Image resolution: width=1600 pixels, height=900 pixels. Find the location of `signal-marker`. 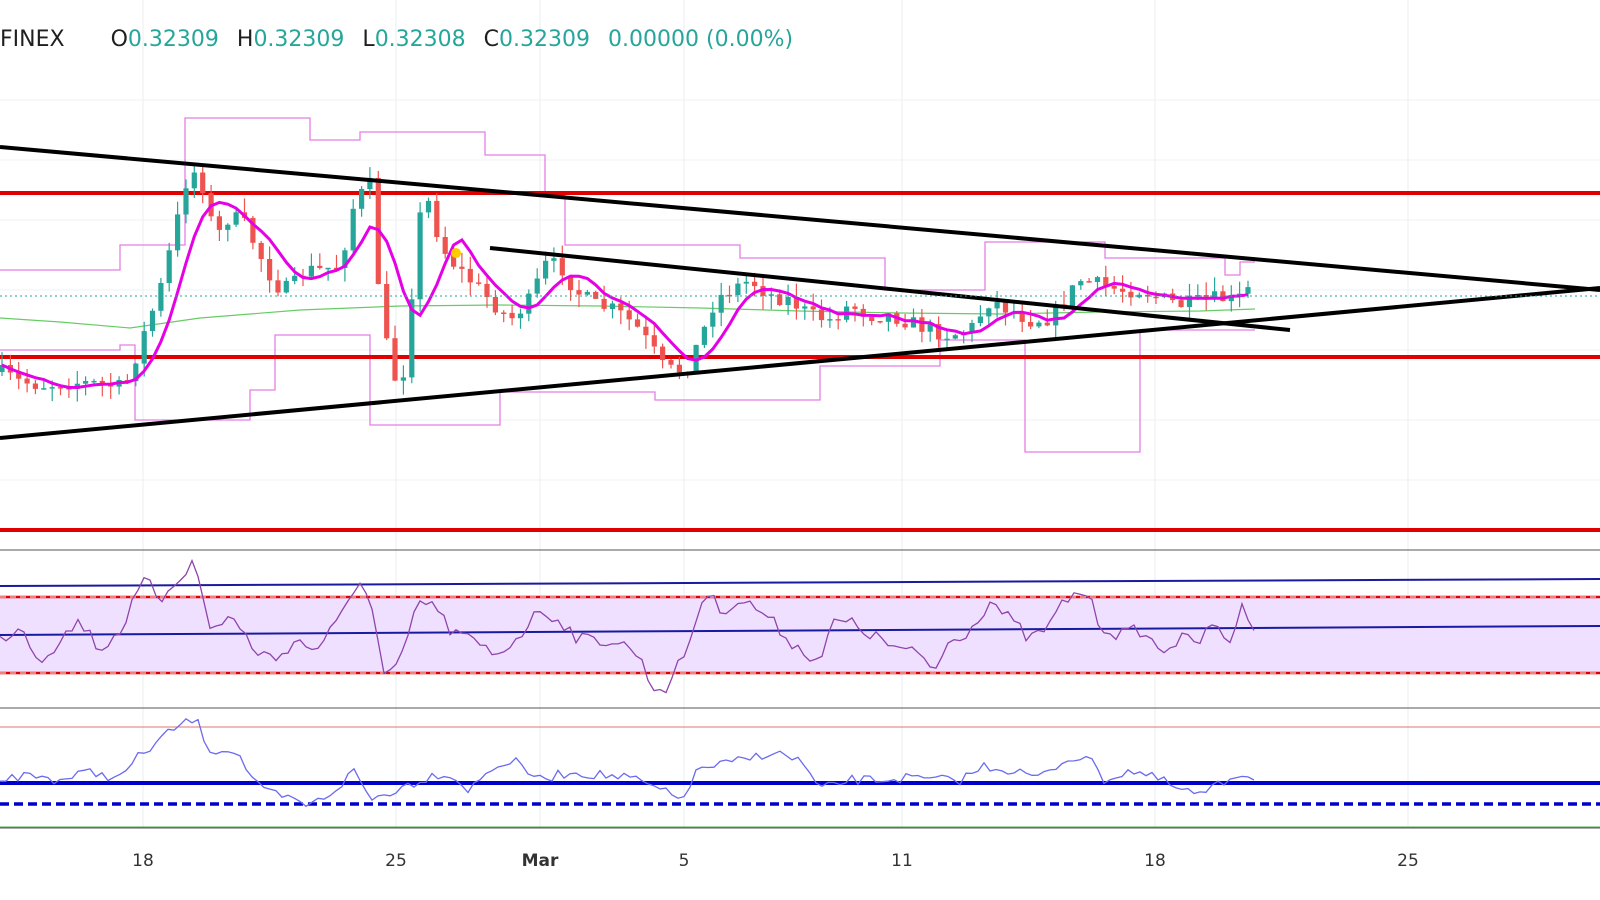

signal-marker is located at coordinates (456, 253).